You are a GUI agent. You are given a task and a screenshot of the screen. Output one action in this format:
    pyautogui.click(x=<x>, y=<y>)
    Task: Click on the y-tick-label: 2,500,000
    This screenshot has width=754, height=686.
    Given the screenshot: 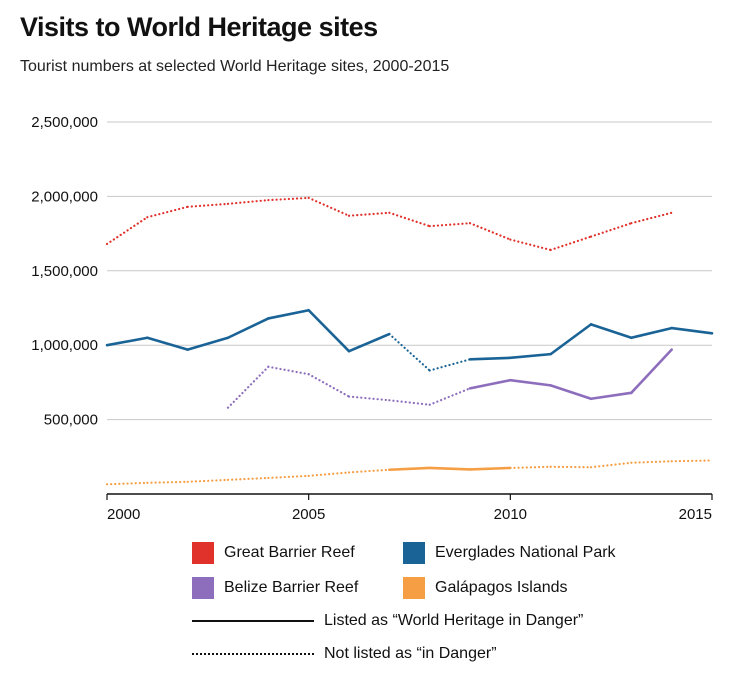 What is the action you would take?
    pyautogui.click(x=64, y=122)
    